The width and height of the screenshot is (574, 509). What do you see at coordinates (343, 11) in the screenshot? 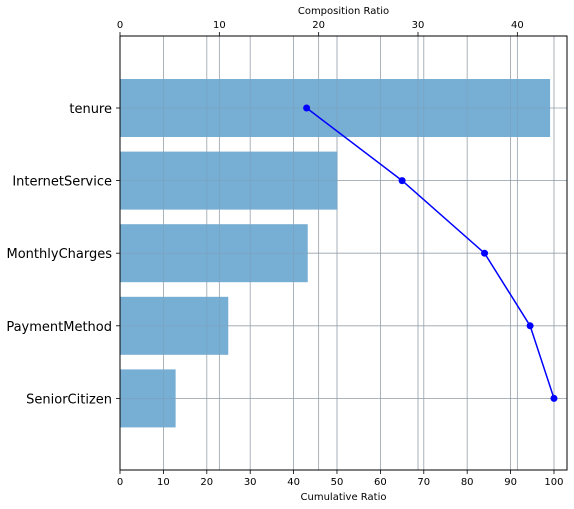
I see `x-axis-title-top: Composition Ratio` at bounding box center [343, 11].